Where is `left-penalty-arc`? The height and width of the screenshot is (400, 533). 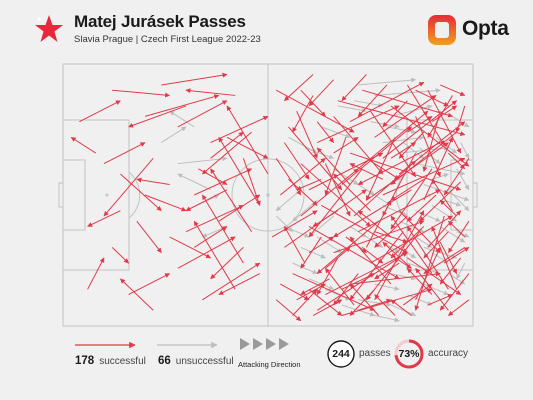 left-penalty-arc is located at coordinates (134, 195).